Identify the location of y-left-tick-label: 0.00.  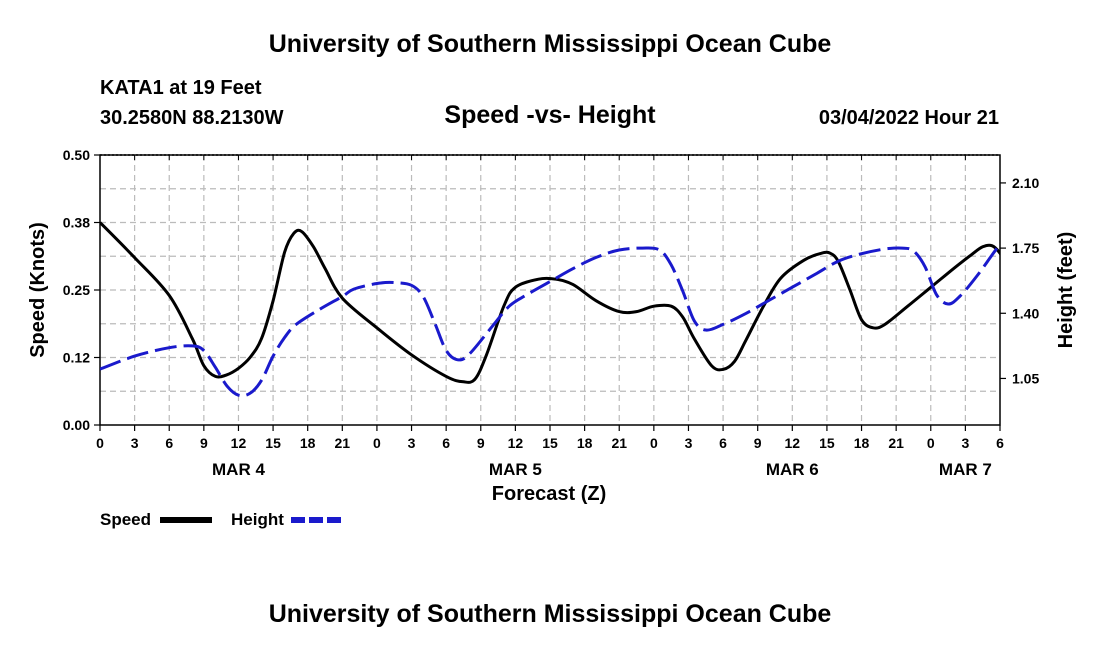
(76, 425).